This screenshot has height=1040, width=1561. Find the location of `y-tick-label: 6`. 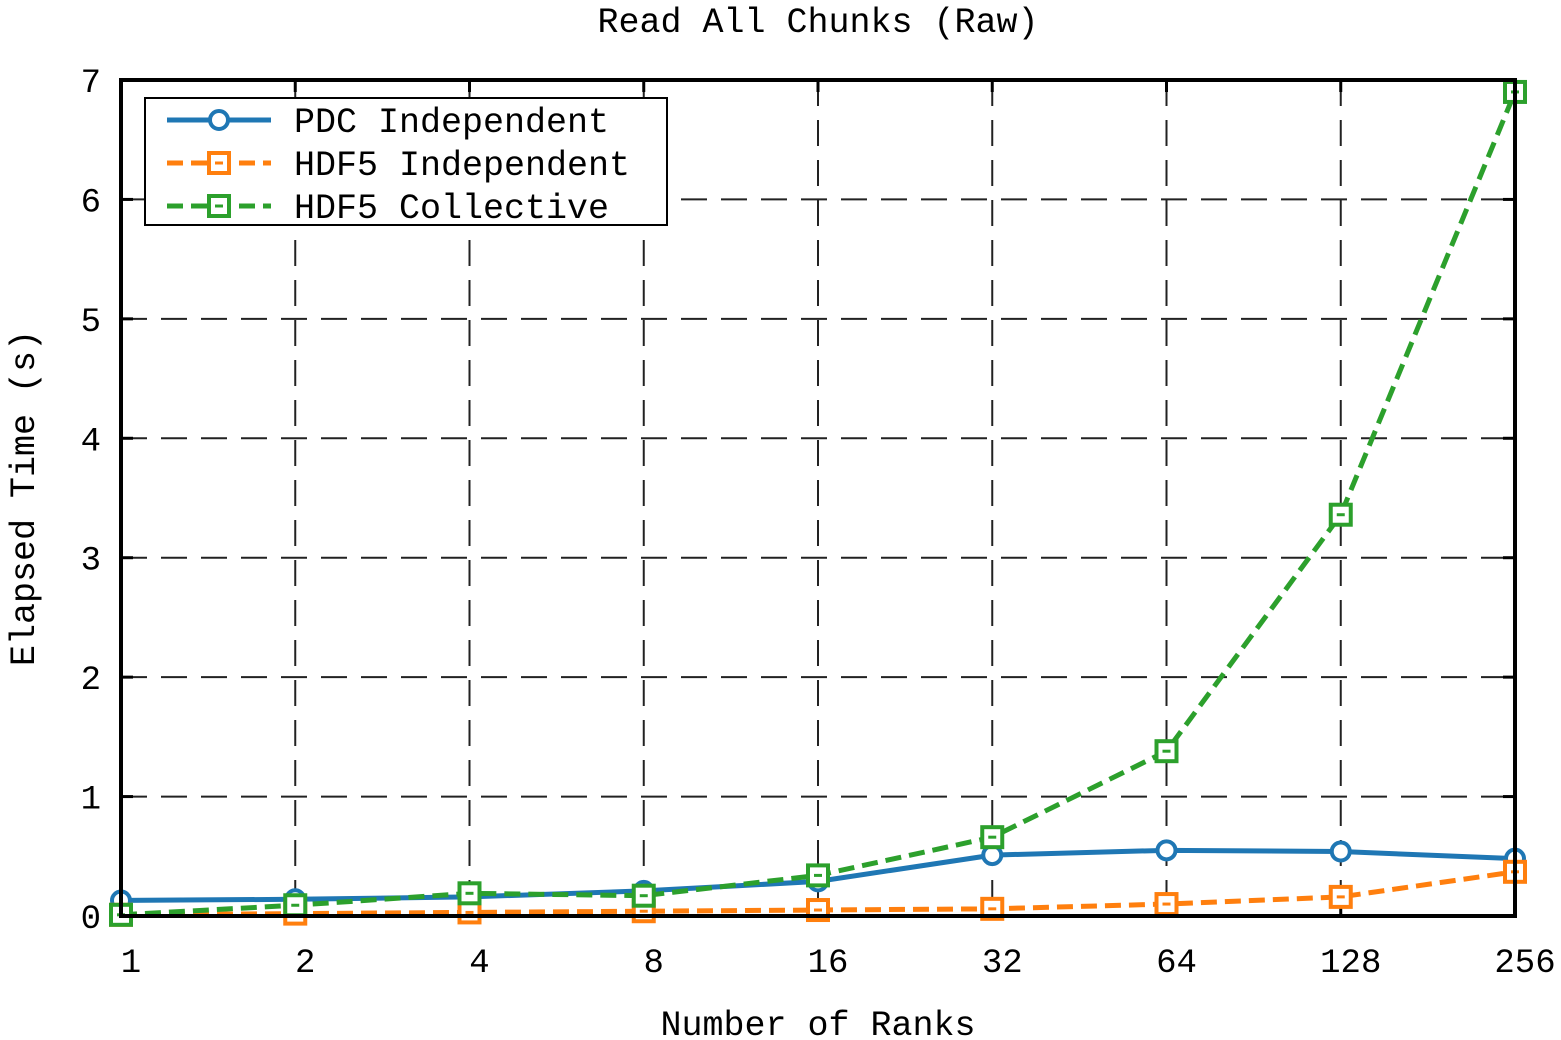

y-tick-label: 6 is located at coordinates (91, 203).